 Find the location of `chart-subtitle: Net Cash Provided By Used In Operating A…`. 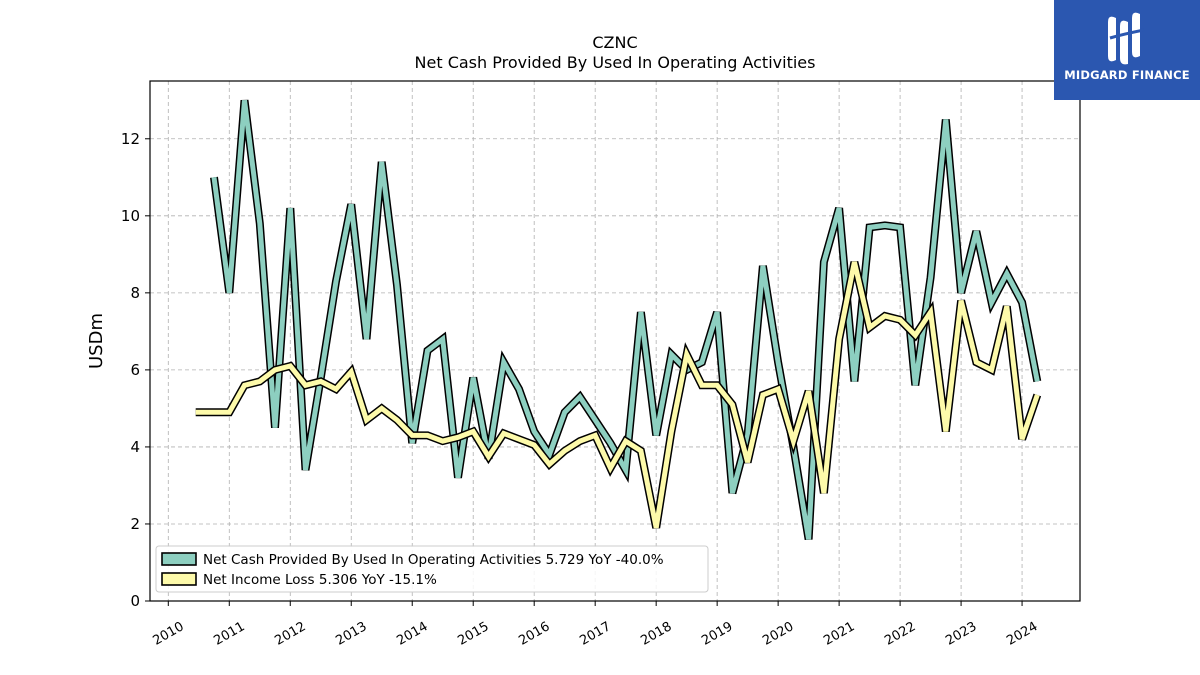

chart-subtitle: Net Cash Provided By Used In Operating A… is located at coordinates (615, 62).